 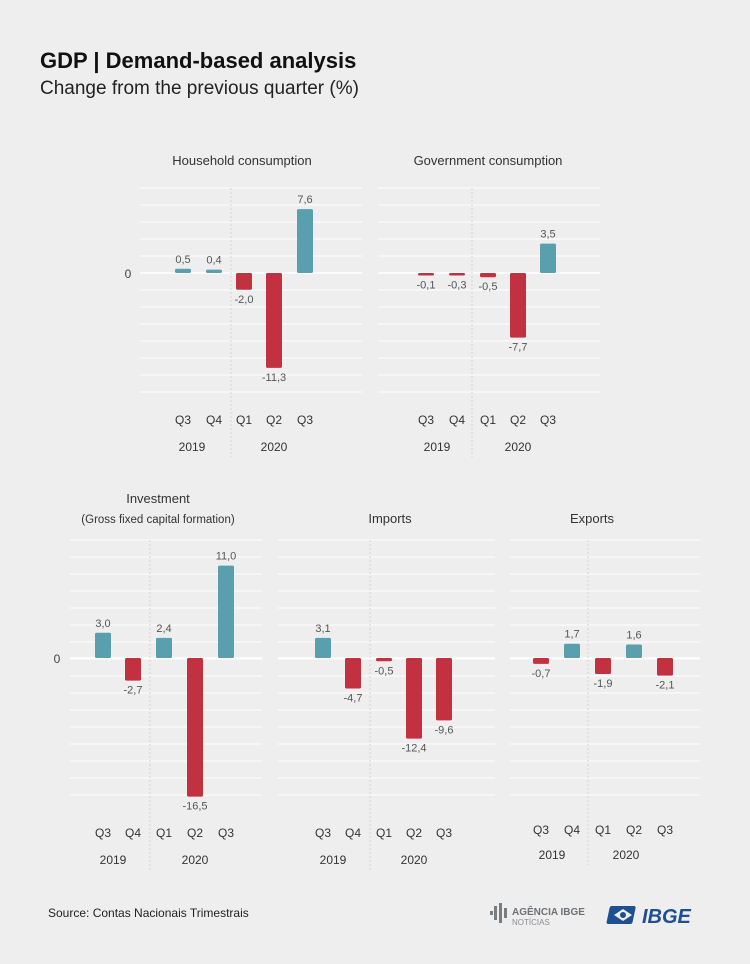 What do you see at coordinates (192, 447) in the screenshot?
I see `household-year-label: 2019` at bounding box center [192, 447].